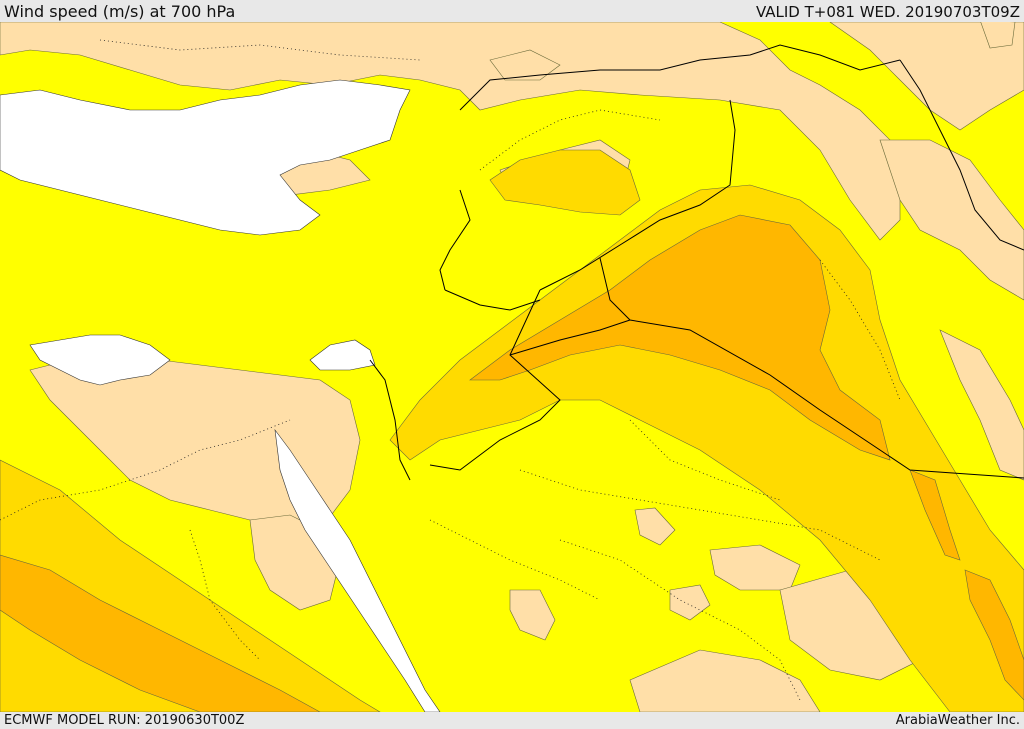  Describe the element at coordinates (957, 720) in the screenshot. I see `brand-label: ArabiaWeather Inc.` at that location.